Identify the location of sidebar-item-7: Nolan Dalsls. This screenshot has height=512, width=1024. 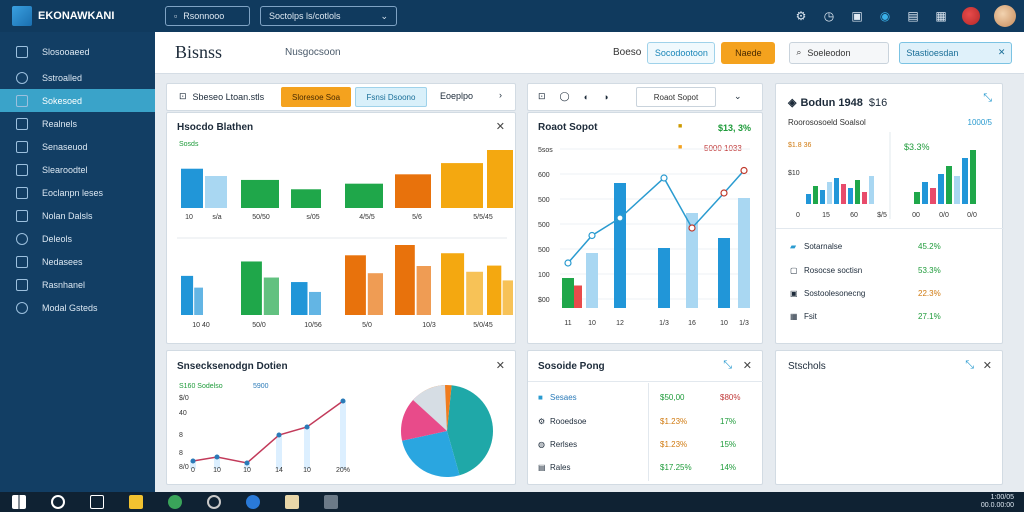
(77, 215).